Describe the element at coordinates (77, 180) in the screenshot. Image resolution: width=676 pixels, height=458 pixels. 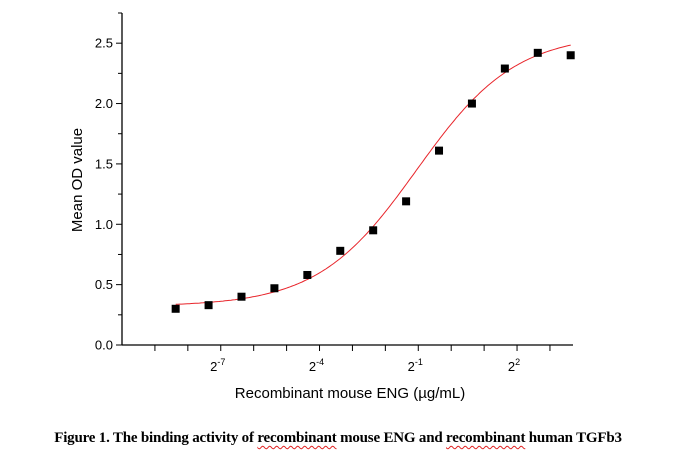
I see `y-axis-title: Mean OD value` at that location.